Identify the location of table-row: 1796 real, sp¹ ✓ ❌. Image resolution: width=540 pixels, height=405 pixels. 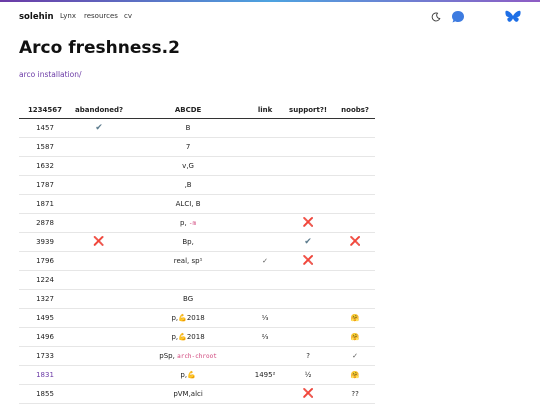
(197, 261).